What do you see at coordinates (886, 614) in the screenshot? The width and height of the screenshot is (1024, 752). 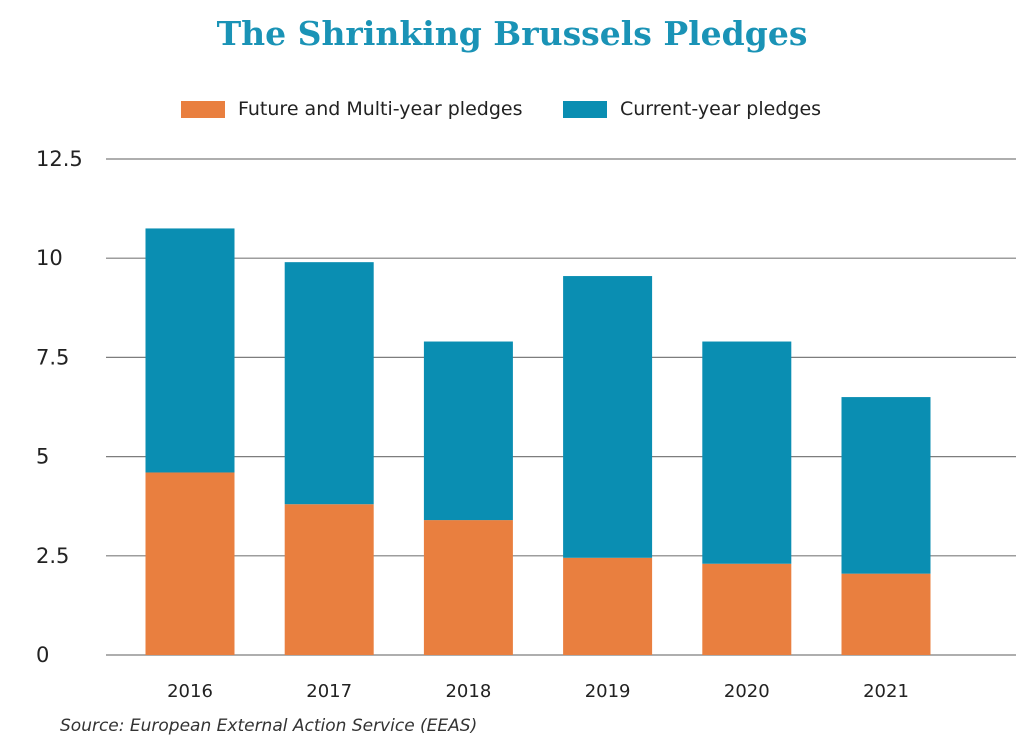 I see `bar-segment-future-2021` at bounding box center [886, 614].